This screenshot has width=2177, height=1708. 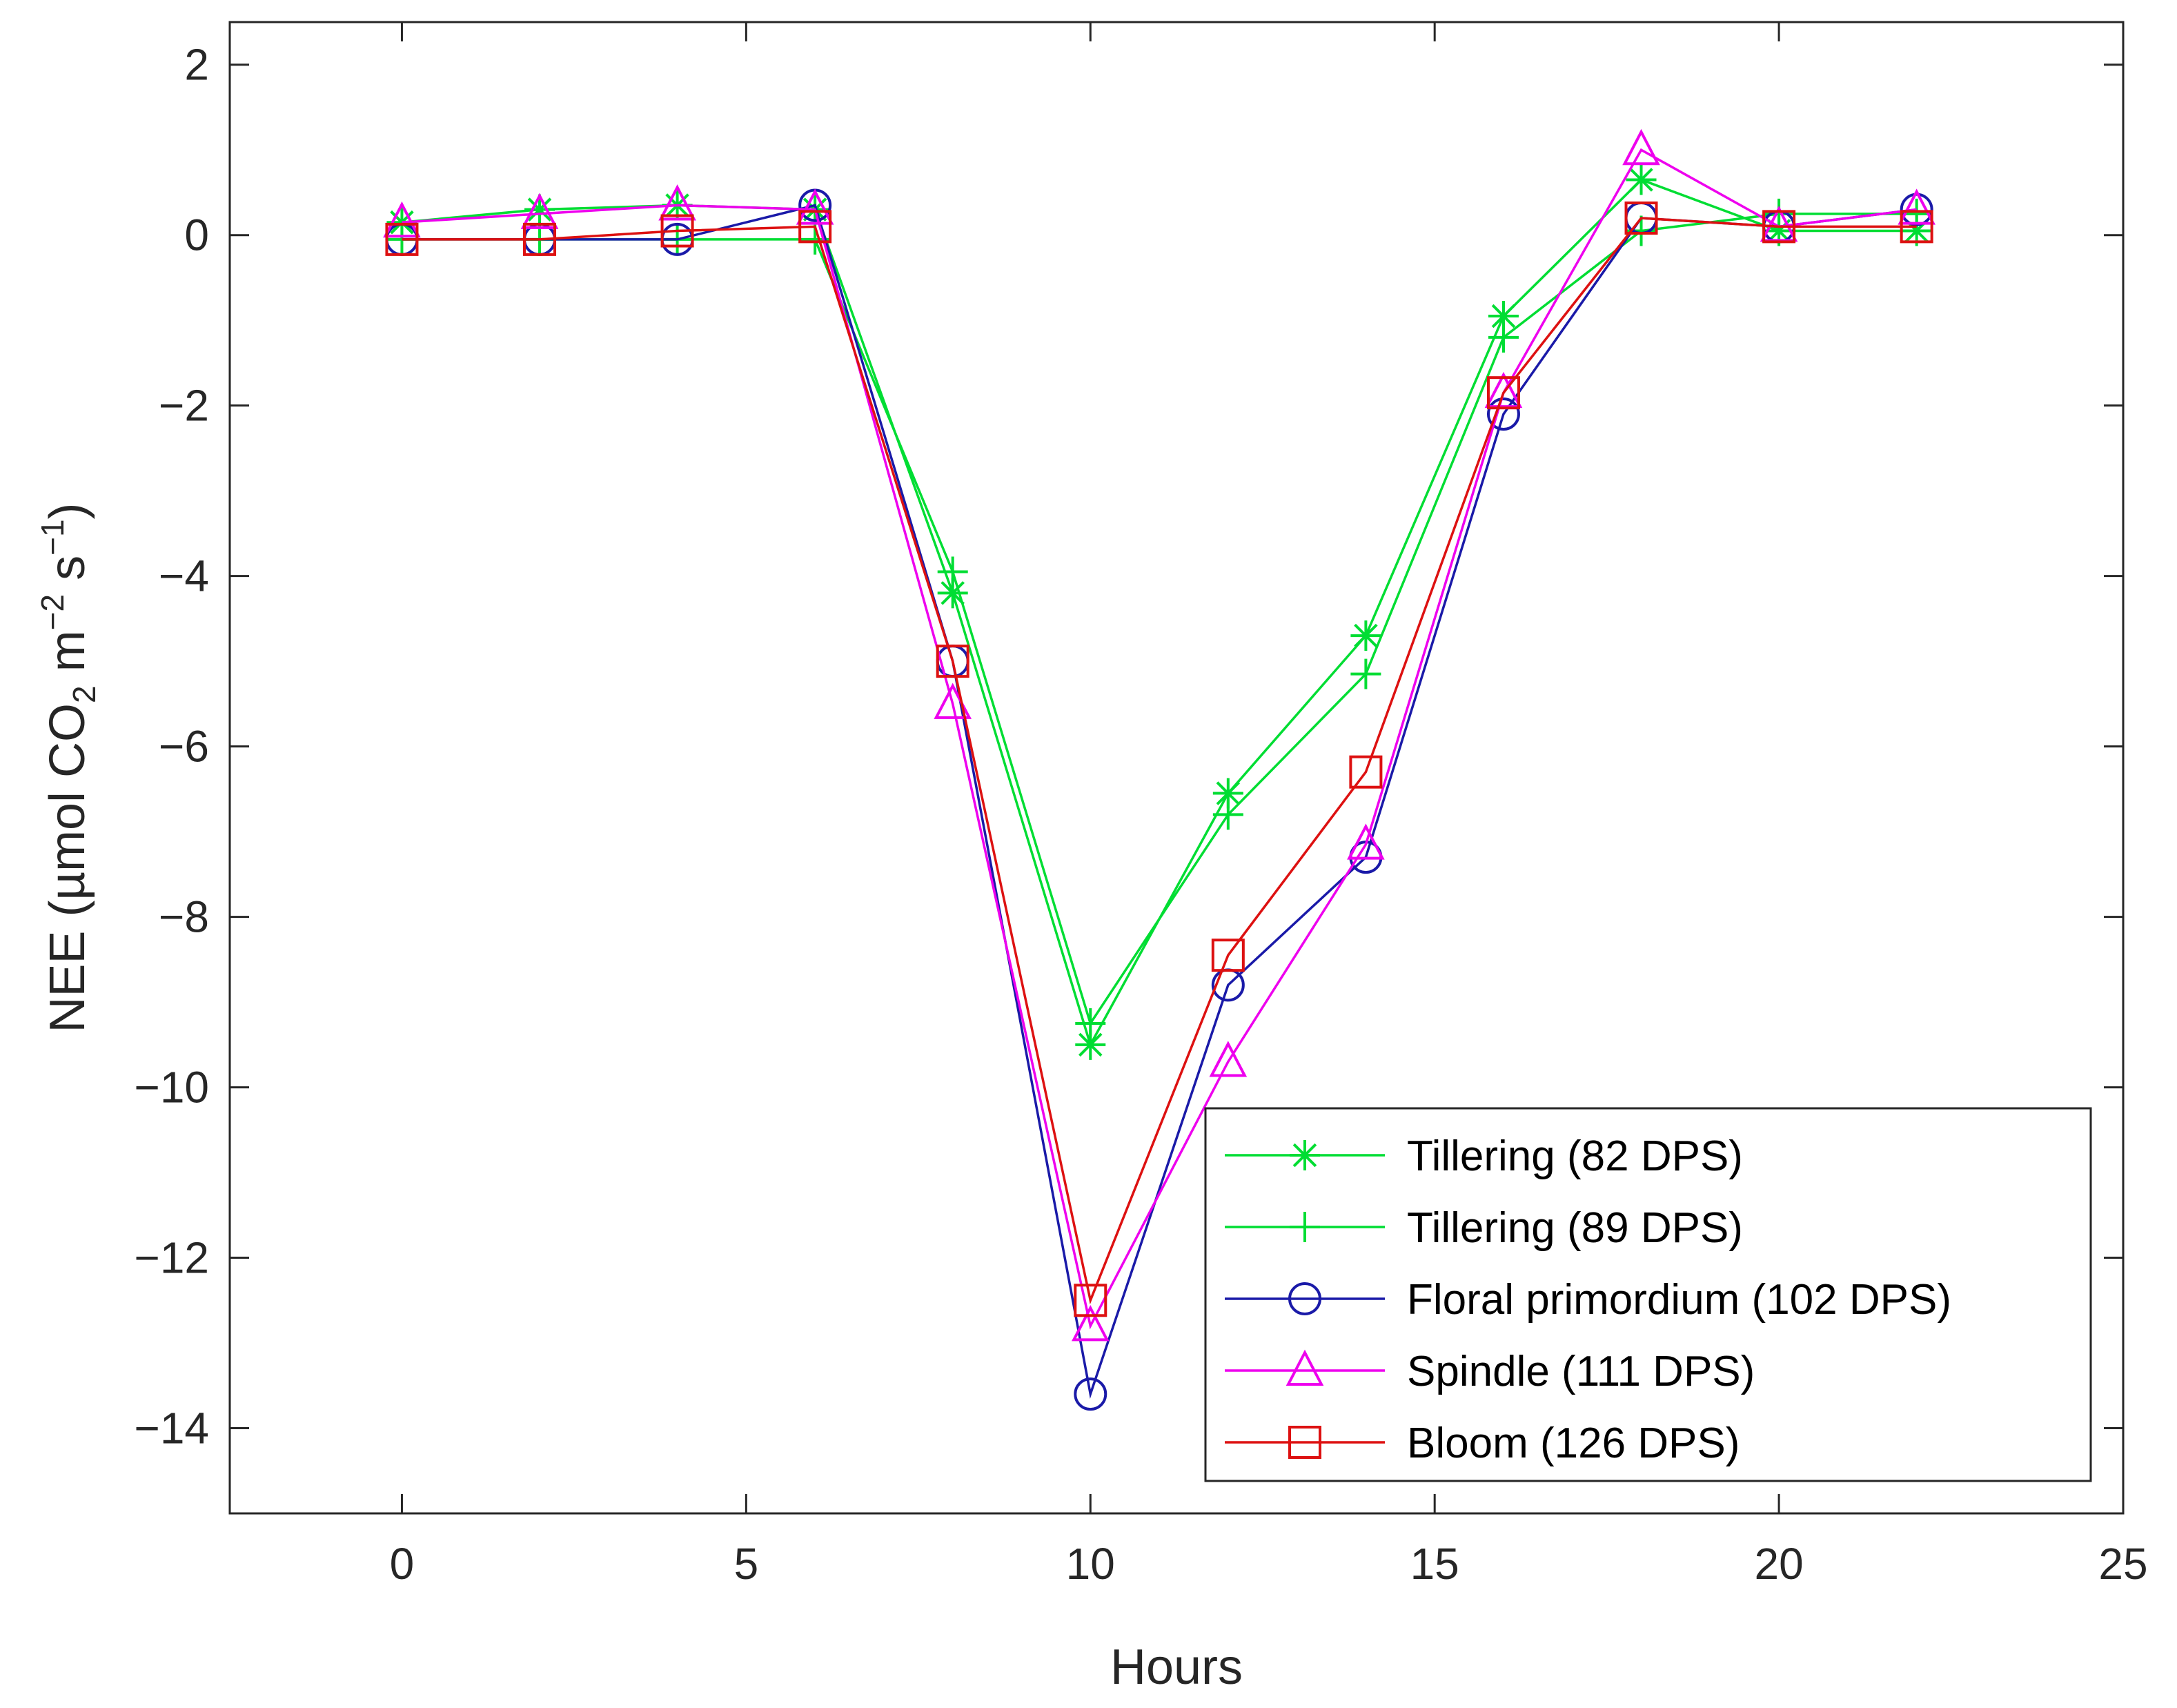 What do you see at coordinates (1305, 1227) in the screenshot?
I see `legend-marker-plus` at bounding box center [1305, 1227].